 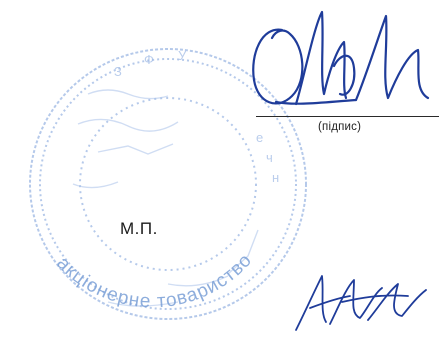 I want to click on svg-text: ч, so click(x=269, y=157).